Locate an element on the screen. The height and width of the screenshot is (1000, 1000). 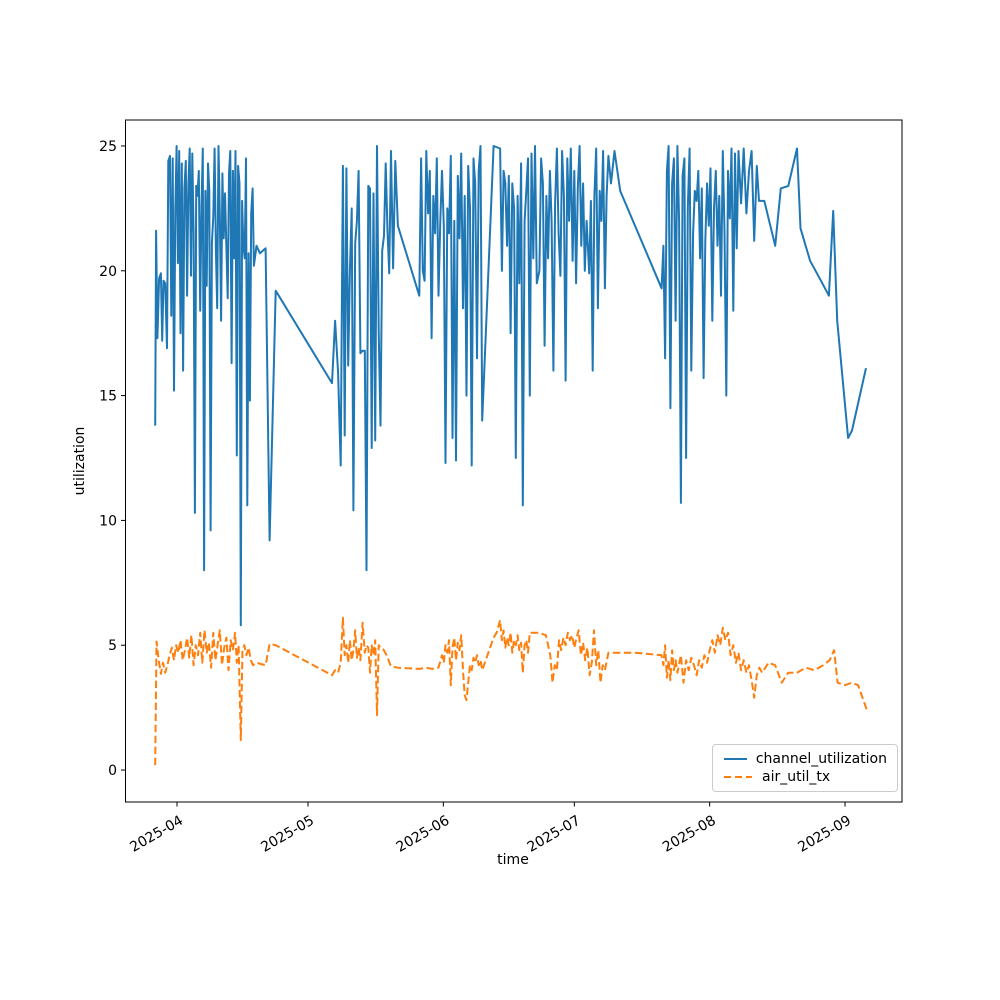
x-axis-label: time is located at coordinates (513, 860).